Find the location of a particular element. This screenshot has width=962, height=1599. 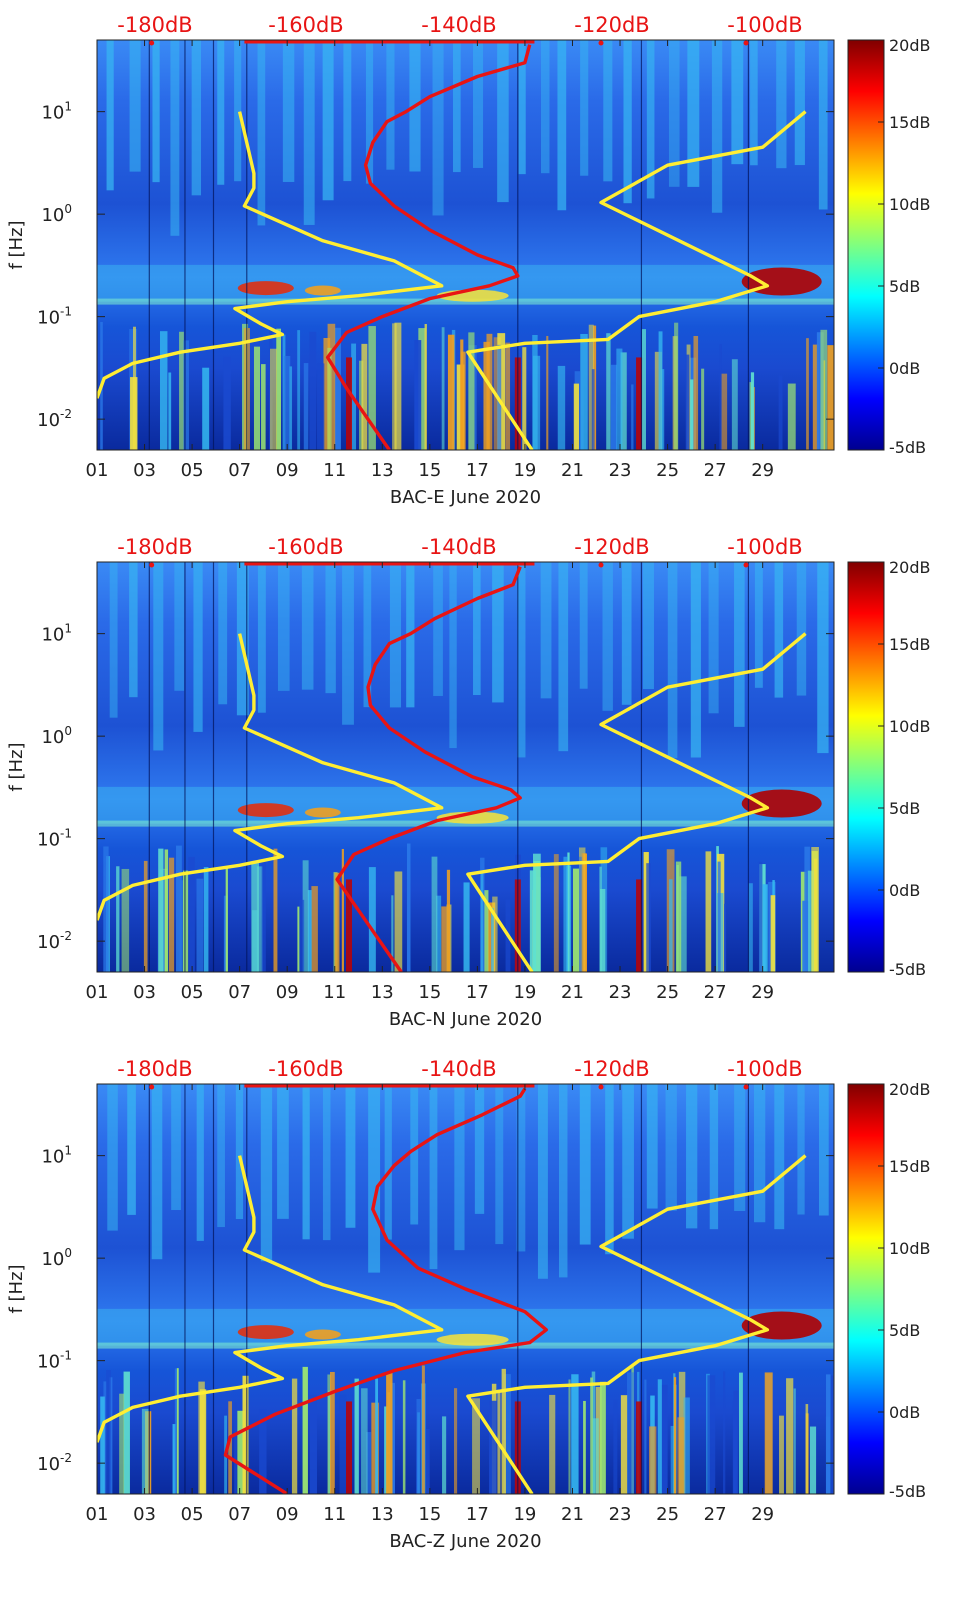

y-tick-exponent: 1 is located at coordinates (68, 629).